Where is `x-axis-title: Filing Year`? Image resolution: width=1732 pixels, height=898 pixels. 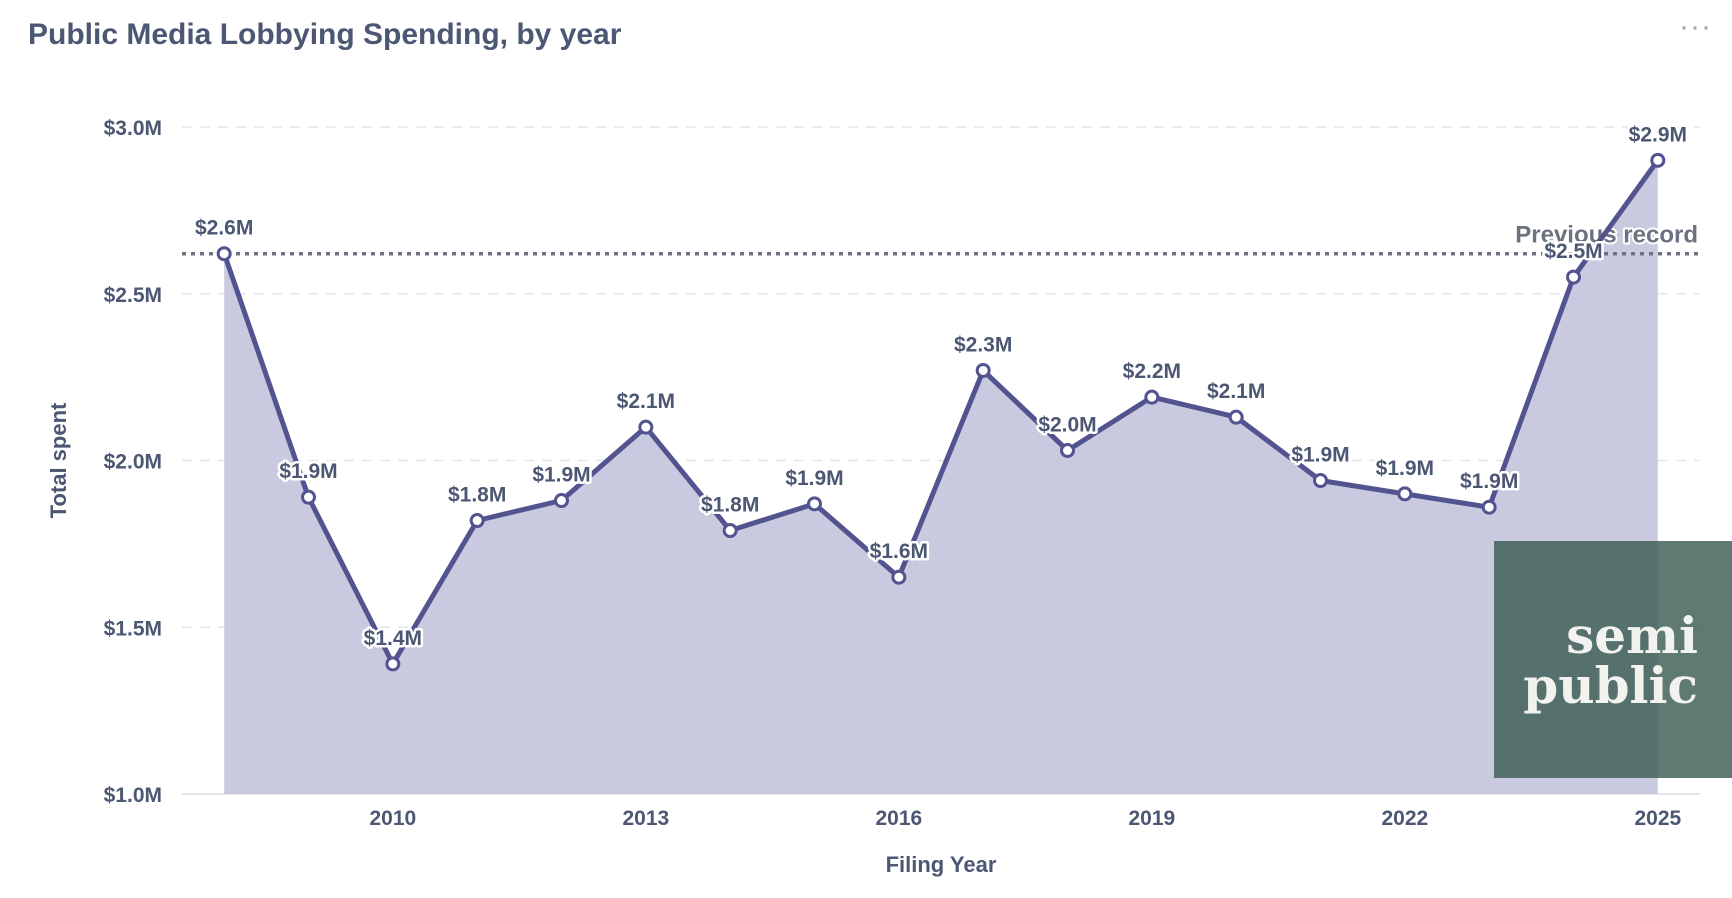 x-axis-title: Filing Year is located at coordinates (941, 864).